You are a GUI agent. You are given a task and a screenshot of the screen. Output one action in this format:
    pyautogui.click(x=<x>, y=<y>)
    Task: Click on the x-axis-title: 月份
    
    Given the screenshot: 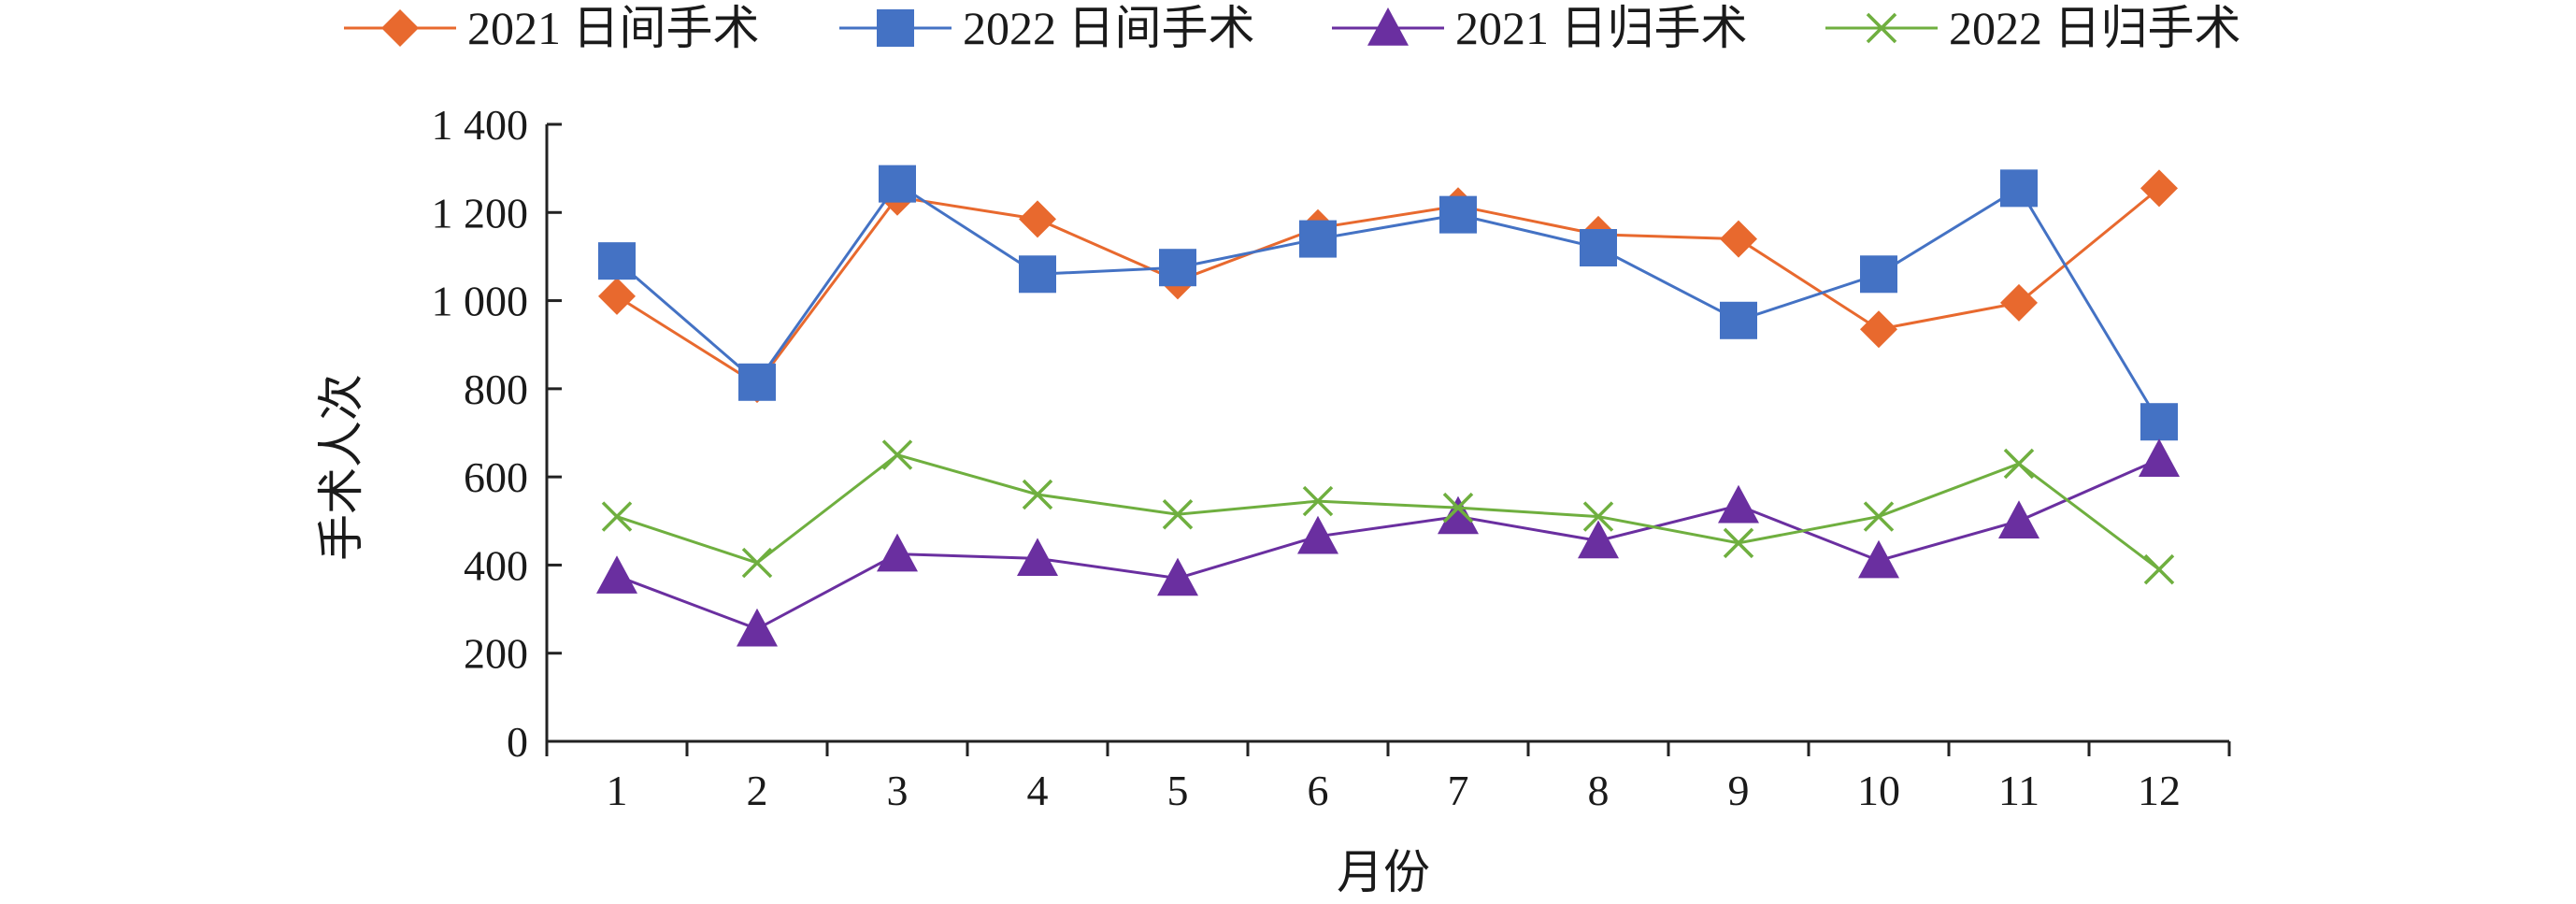 What is the action you would take?
    pyautogui.click(x=1383, y=872)
    